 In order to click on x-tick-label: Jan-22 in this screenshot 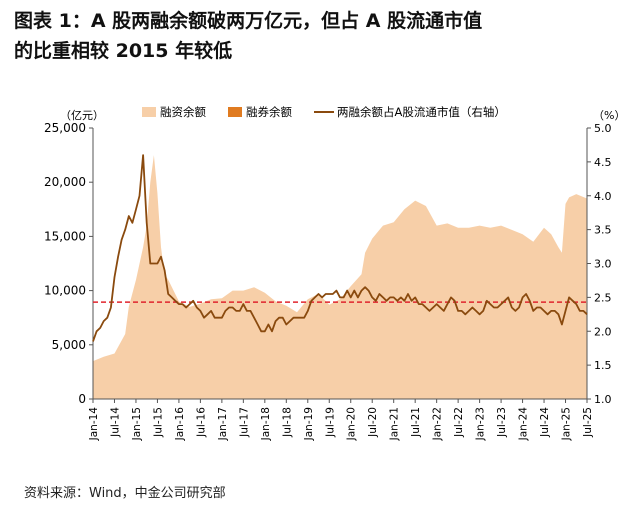, I will do `click(438, 424)`.